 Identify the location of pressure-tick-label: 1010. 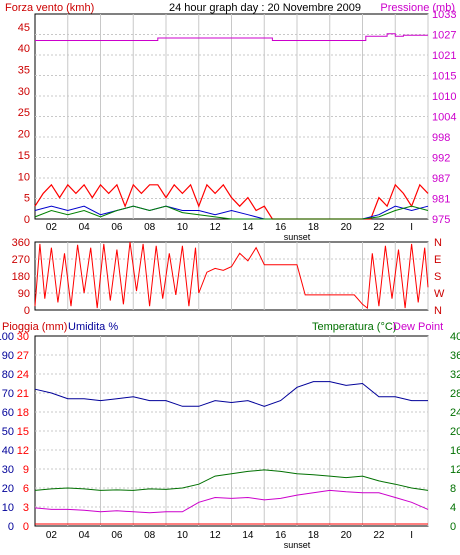
(444, 97).